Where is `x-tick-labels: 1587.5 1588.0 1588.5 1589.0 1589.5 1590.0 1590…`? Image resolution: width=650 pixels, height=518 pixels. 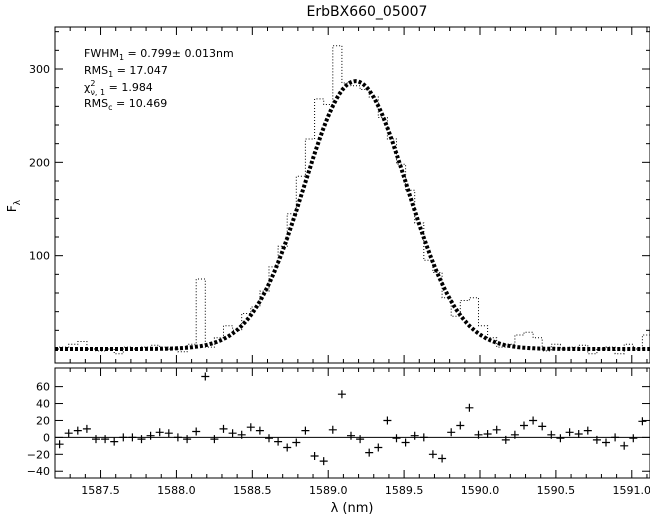
x-tick-labels: 1587.5 1588.0 1588.5 1589.0 1589.5 1590.0 1590… is located at coordinates (365, 490).